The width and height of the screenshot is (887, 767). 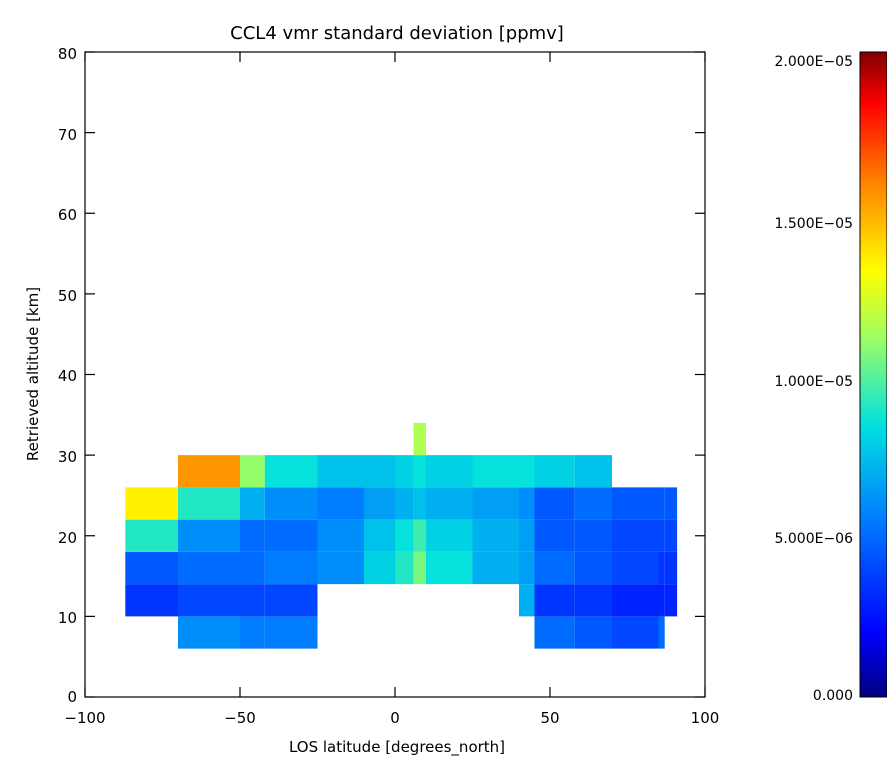 What do you see at coordinates (397, 747) in the screenshot?
I see `x-axis-label: LOS latitude [degrees_north]` at bounding box center [397, 747].